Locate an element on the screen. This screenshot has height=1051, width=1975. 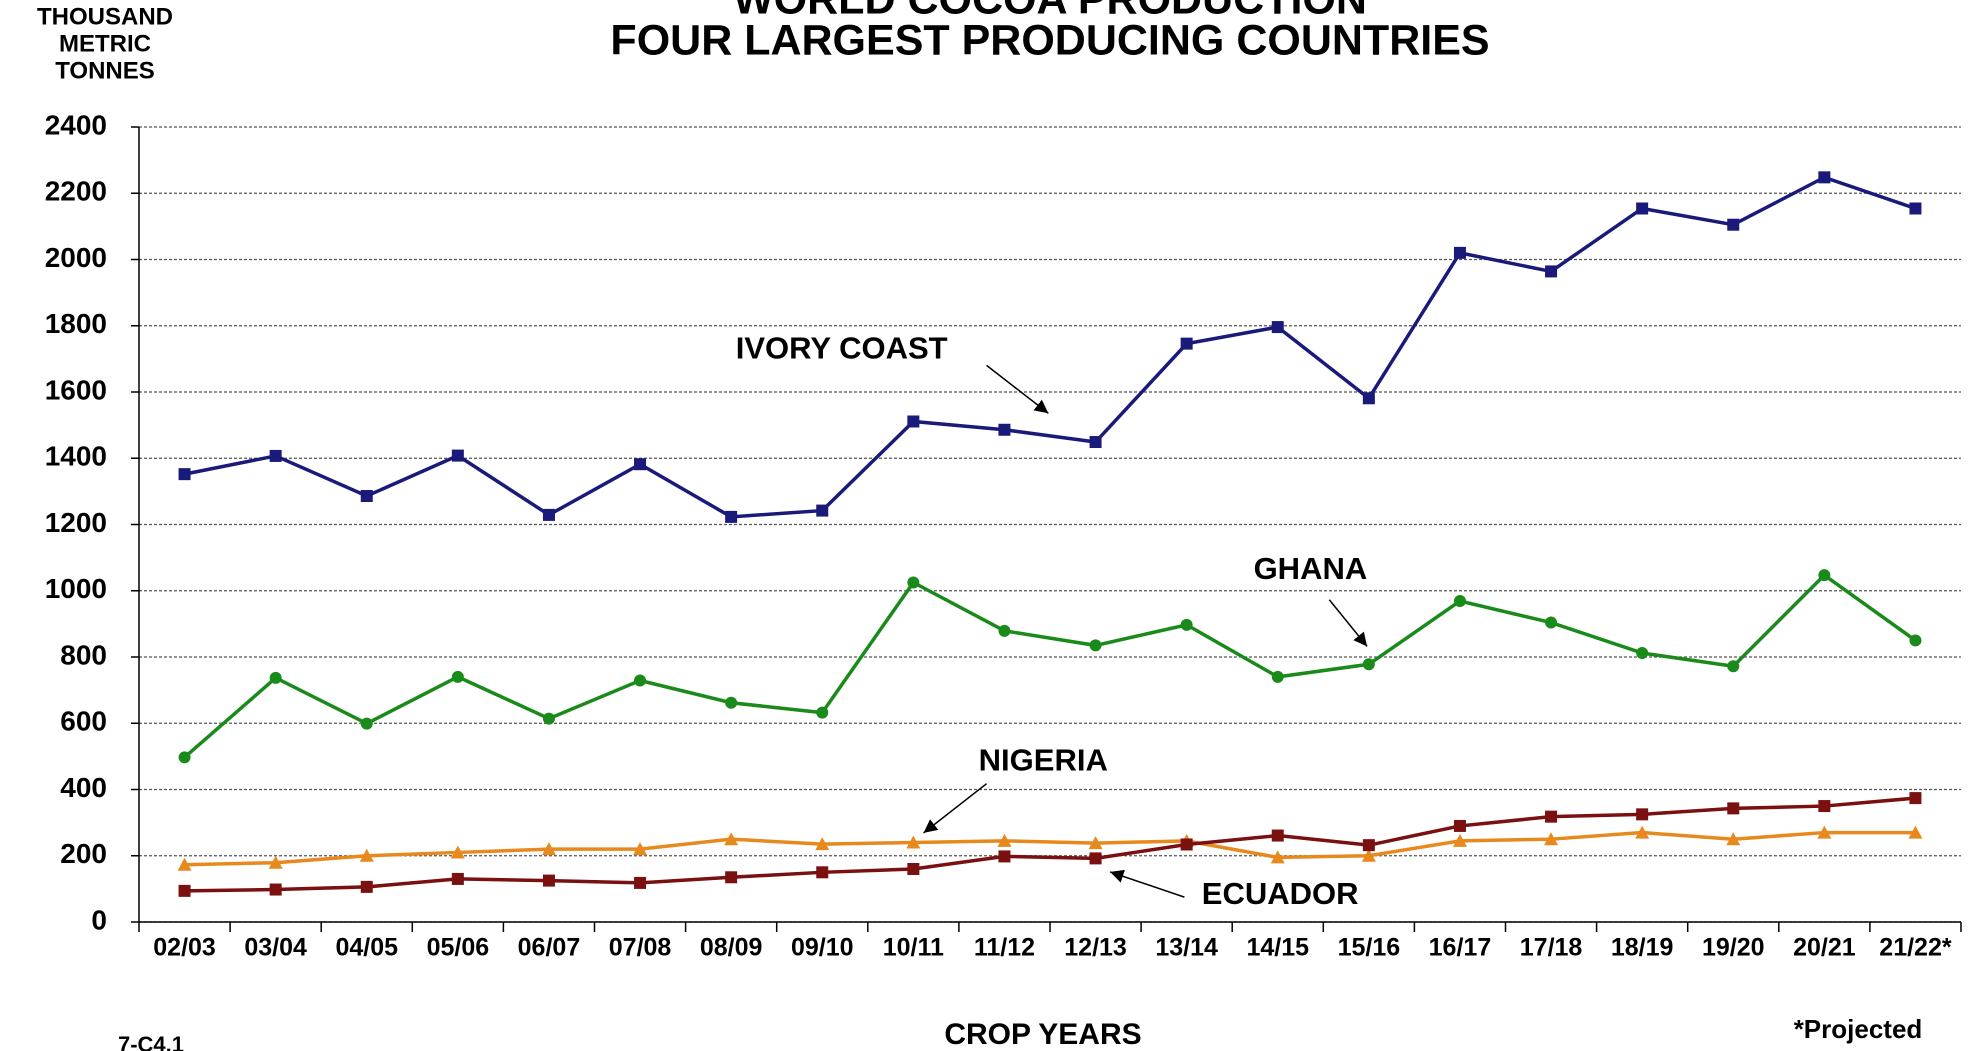
y-axis-label: THOUSAND is located at coordinates (105, 16).